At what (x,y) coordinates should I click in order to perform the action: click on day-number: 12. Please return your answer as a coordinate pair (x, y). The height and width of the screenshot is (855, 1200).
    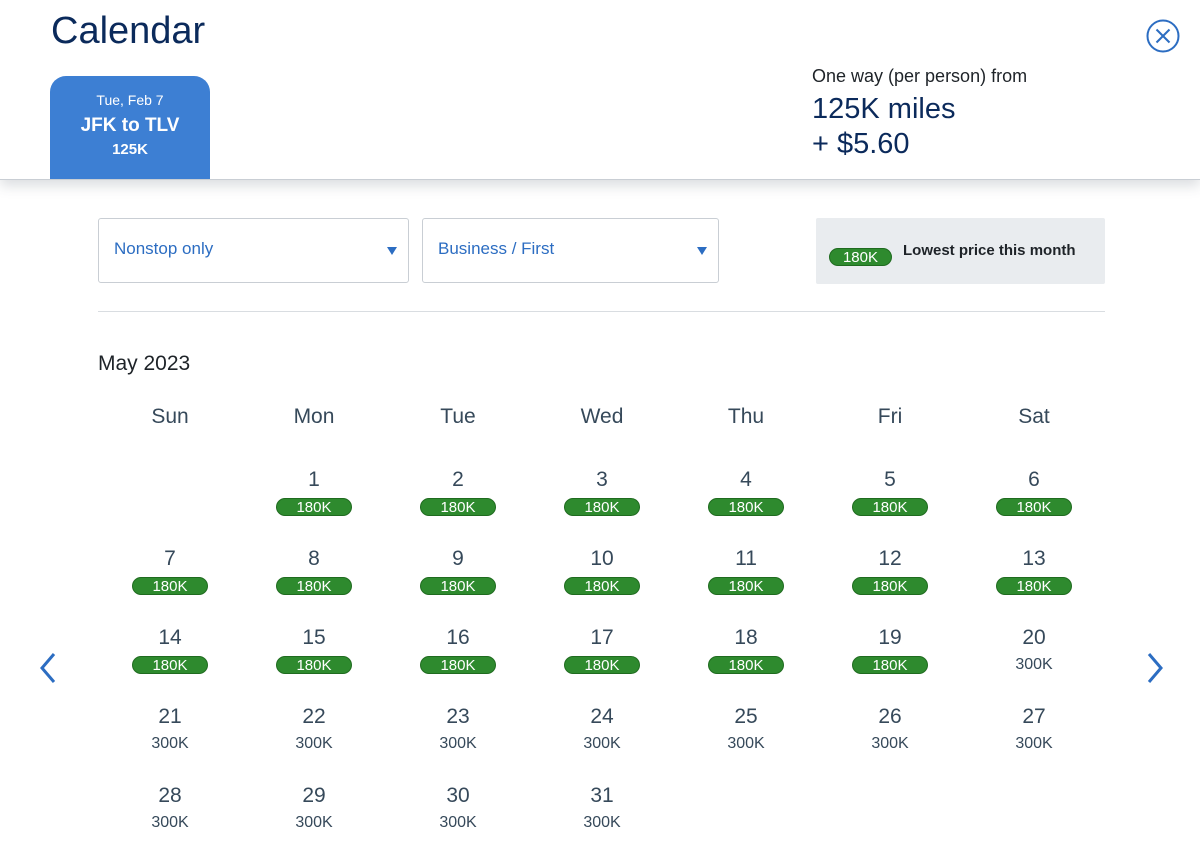
    Looking at the image, I should click on (890, 558).